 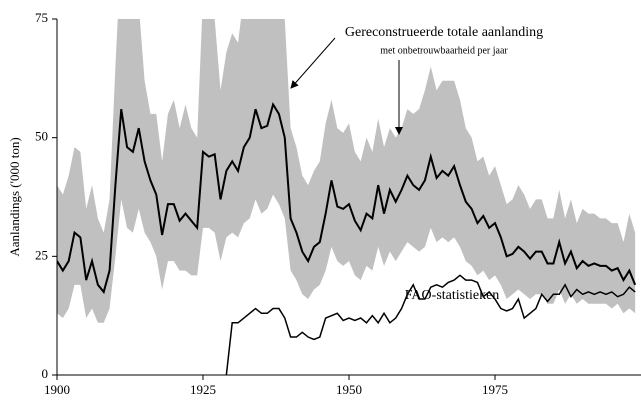 What do you see at coordinates (41, 254) in the screenshot?
I see `y-tick-label: 25` at bounding box center [41, 254].